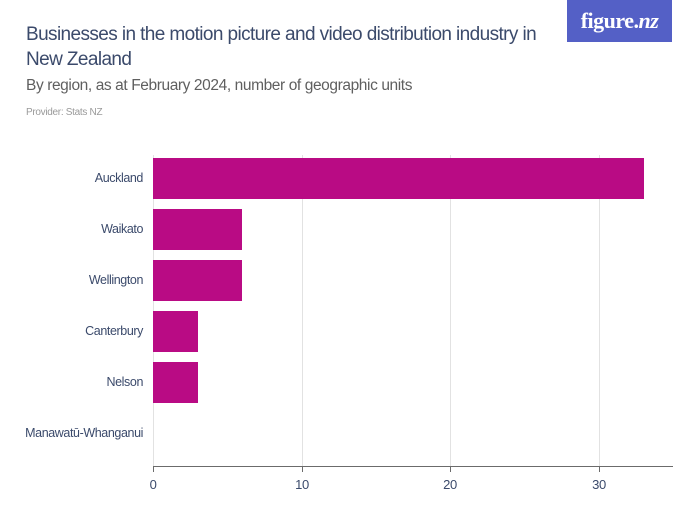 This screenshot has height=525, width=700. What do you see at coordinates (450, 484) in the screenshot?
I see `x-axis-tick-label: 20` at bounding box center [450, 484].